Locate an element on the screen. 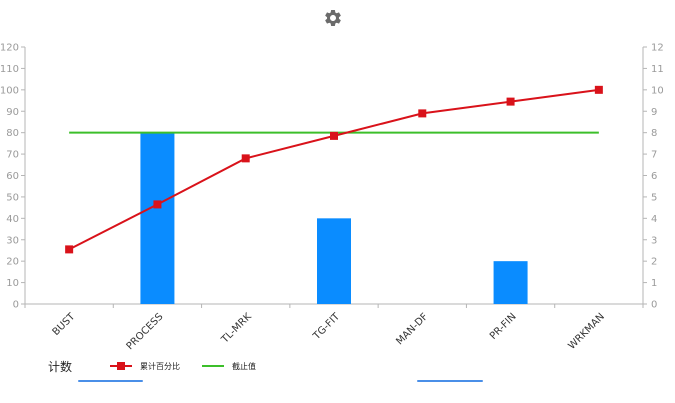 The height and width of the screenshot is (403, 675). right-tick-label: 2 is located at coordinates (654, 262).